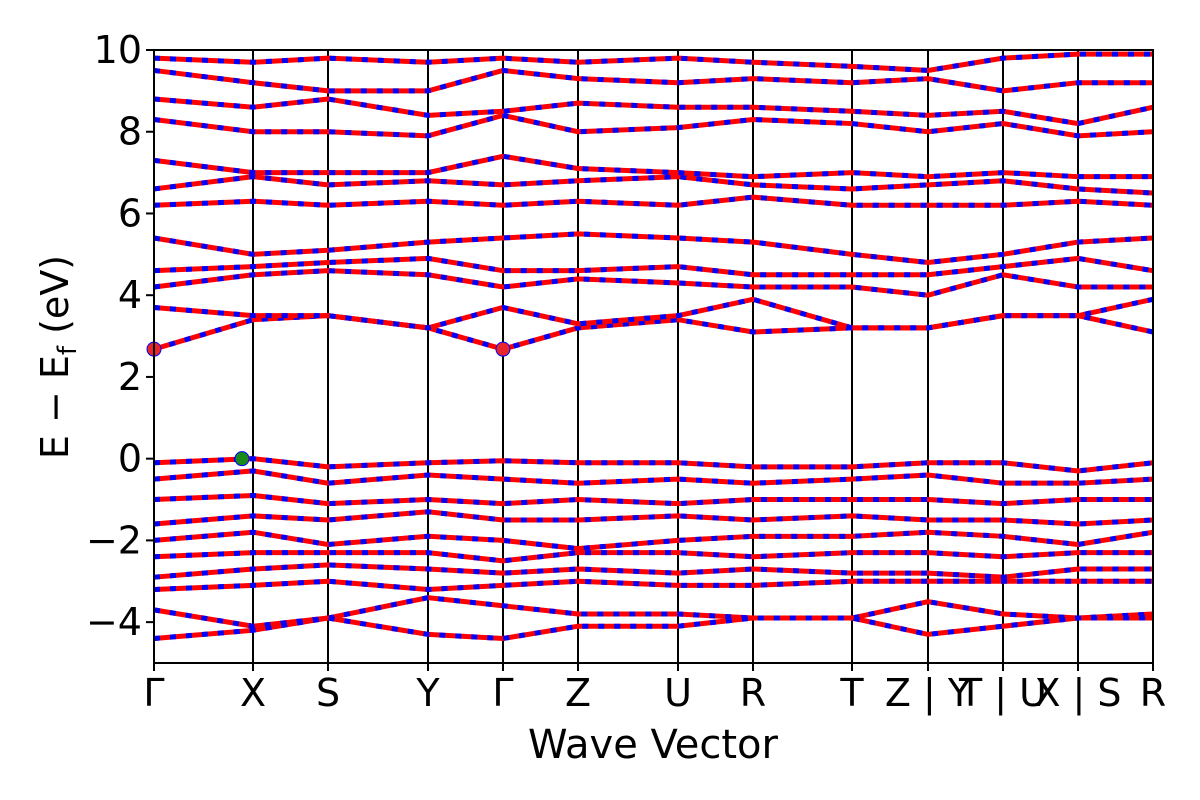  Describe the element at coordinates (68, 350) in the screenshot. I see `y-label-sub: f` at that location.